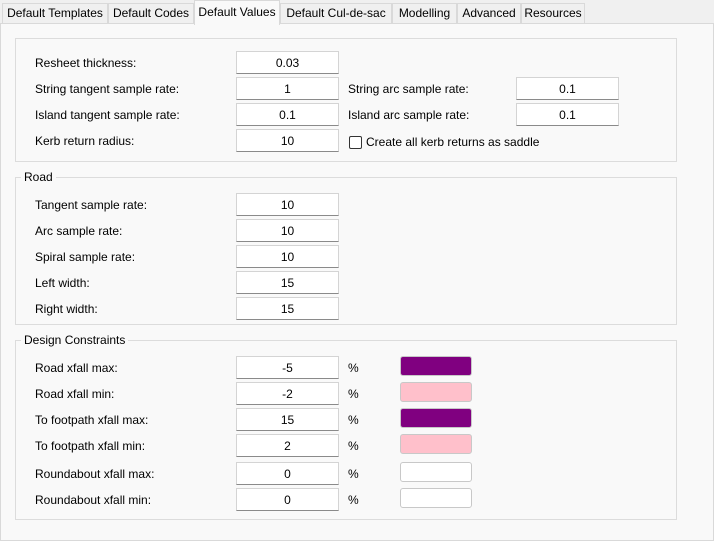  I want to click on tab-resources: Resources, so click(553, 13).